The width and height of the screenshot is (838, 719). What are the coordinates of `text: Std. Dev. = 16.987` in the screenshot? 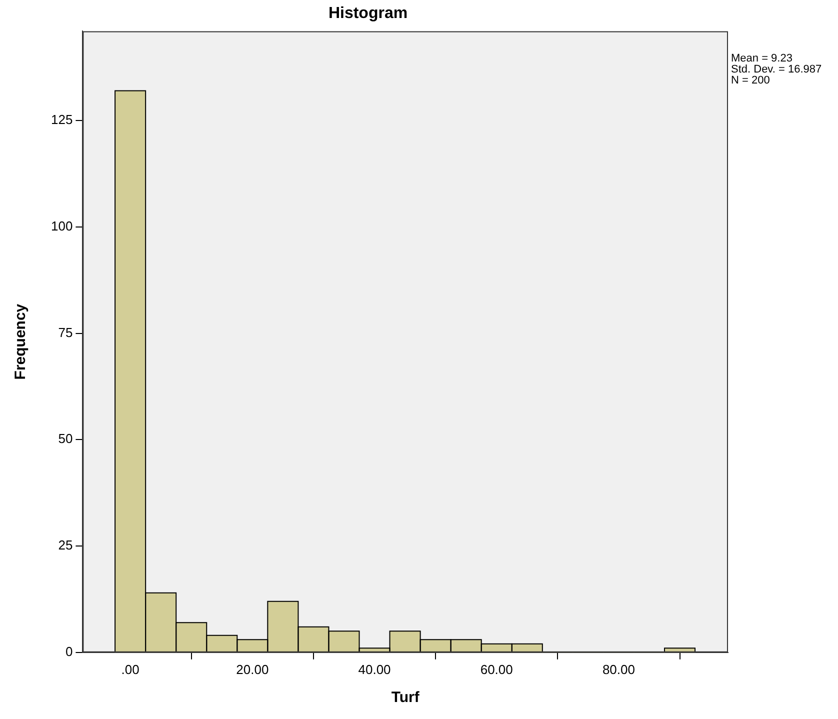 It's located at (776, 70).